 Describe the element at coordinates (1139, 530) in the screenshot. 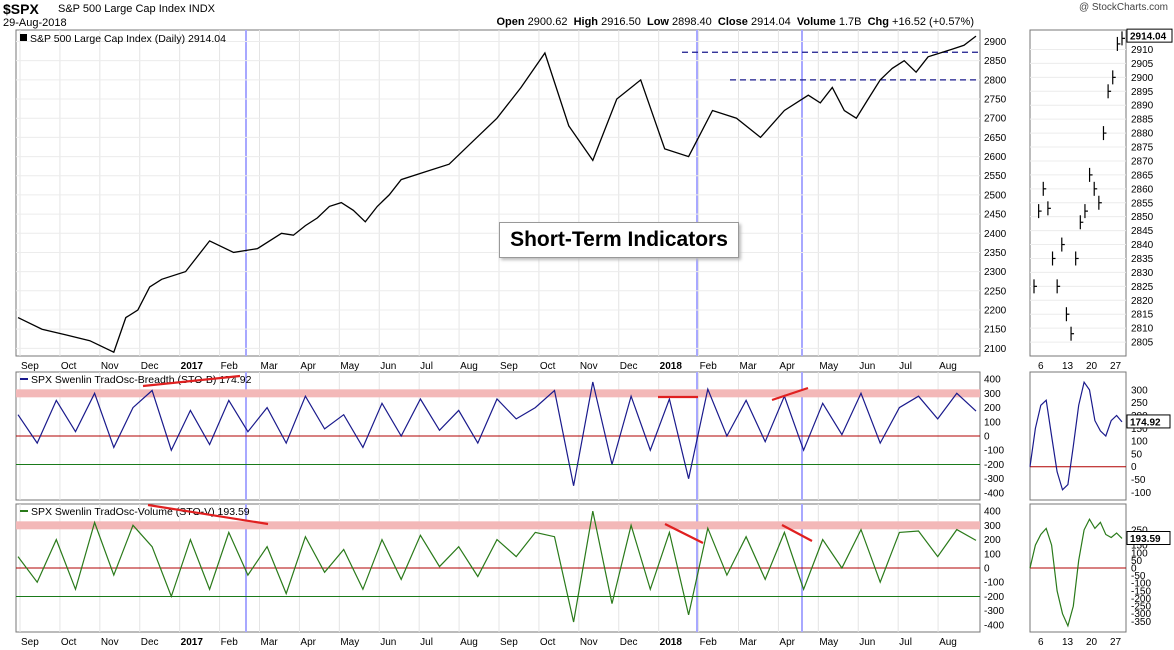

I see `volume-mini-y-tick-label: 250` at that location.